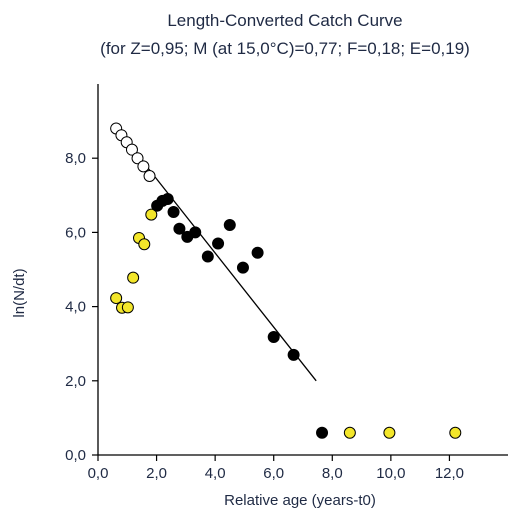 This screenshot has height=513, width=523. I want to click on y-axis-ticks: 0,0 2,0 4,0 6,0 8,0, so click(81, 307).